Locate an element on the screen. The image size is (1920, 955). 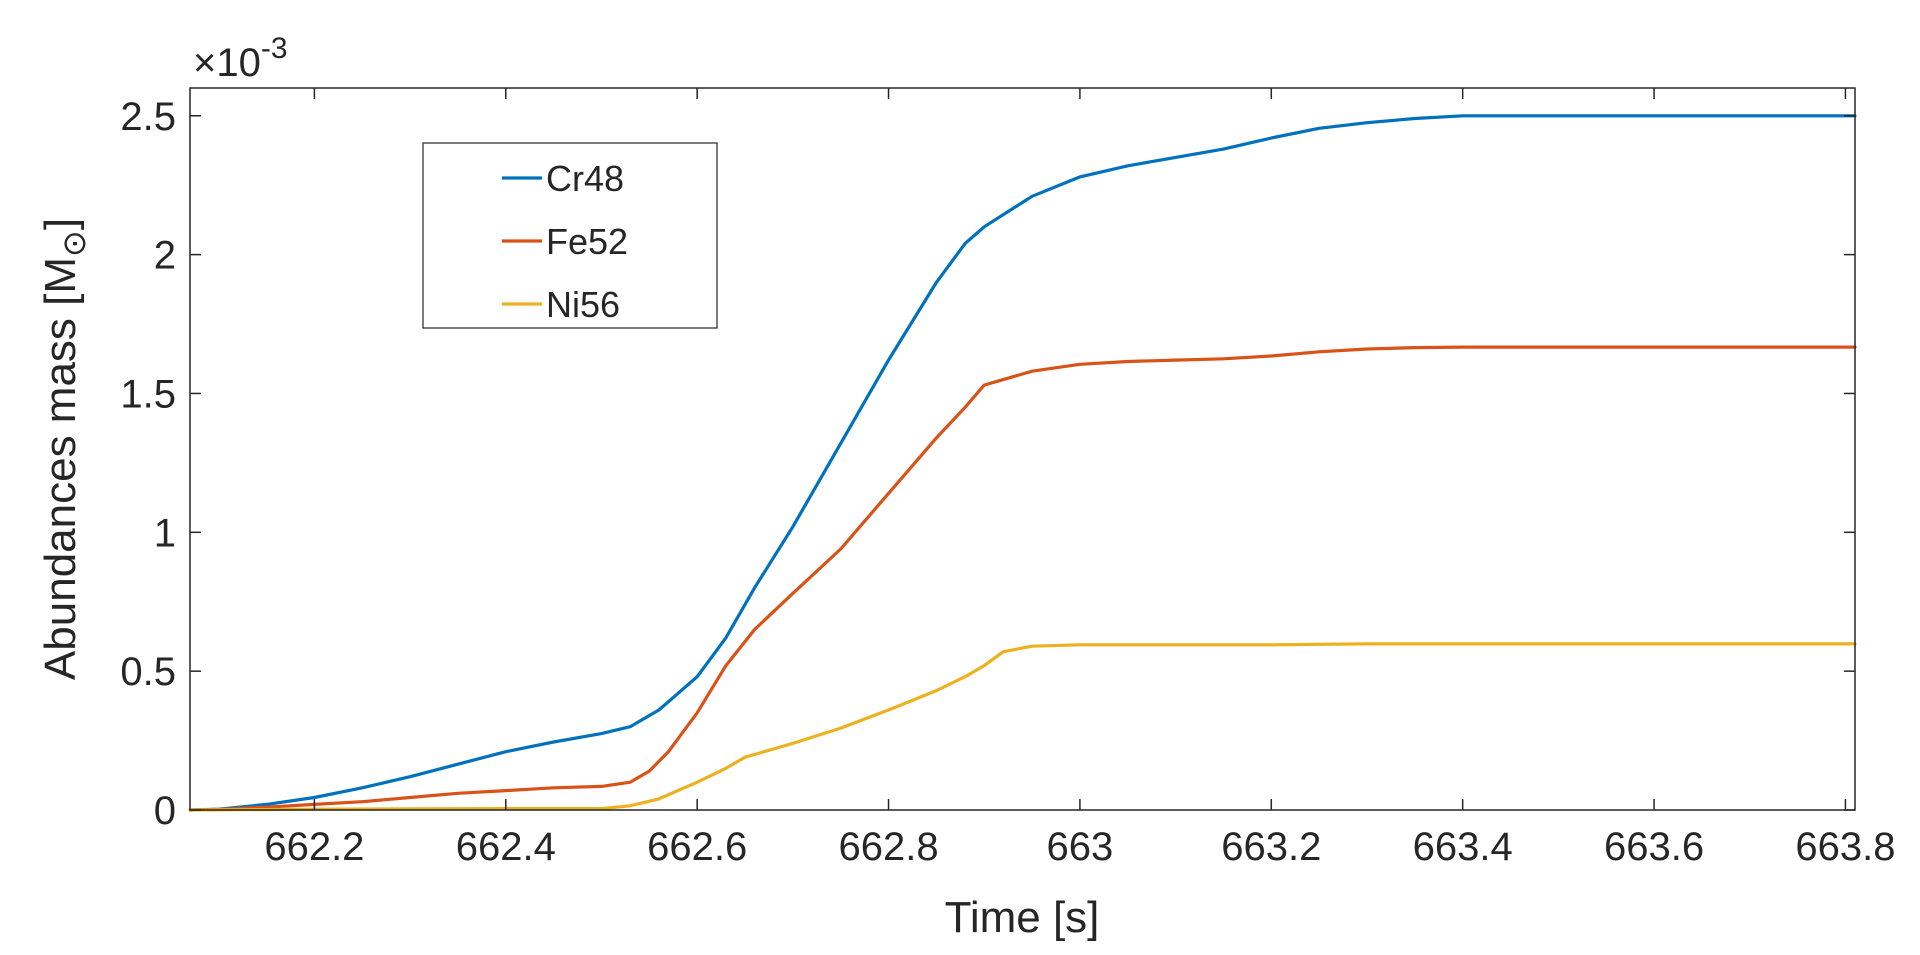
y-axis-title-subscript: ⊙ is located at coordinates (74, 243).